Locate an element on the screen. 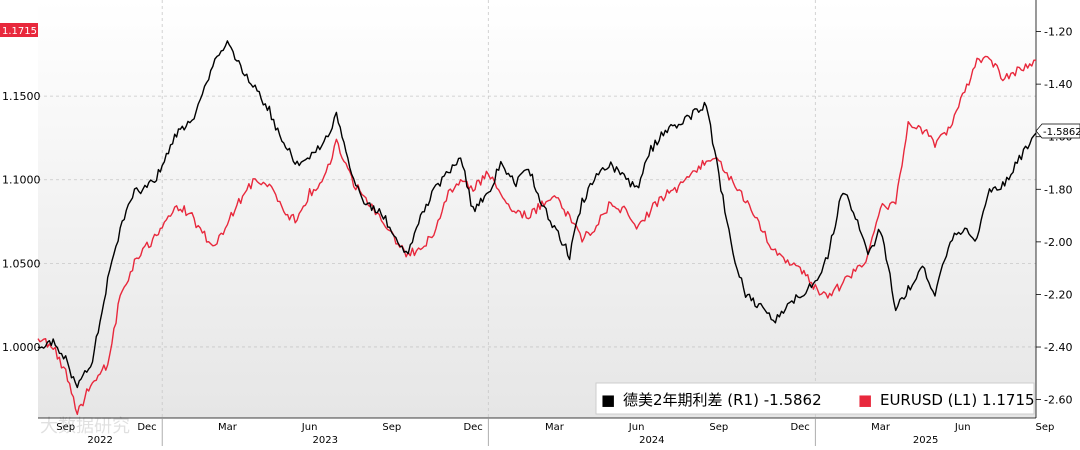  last-value-left-text: 1.1715 is located at coordinates (19, 31).